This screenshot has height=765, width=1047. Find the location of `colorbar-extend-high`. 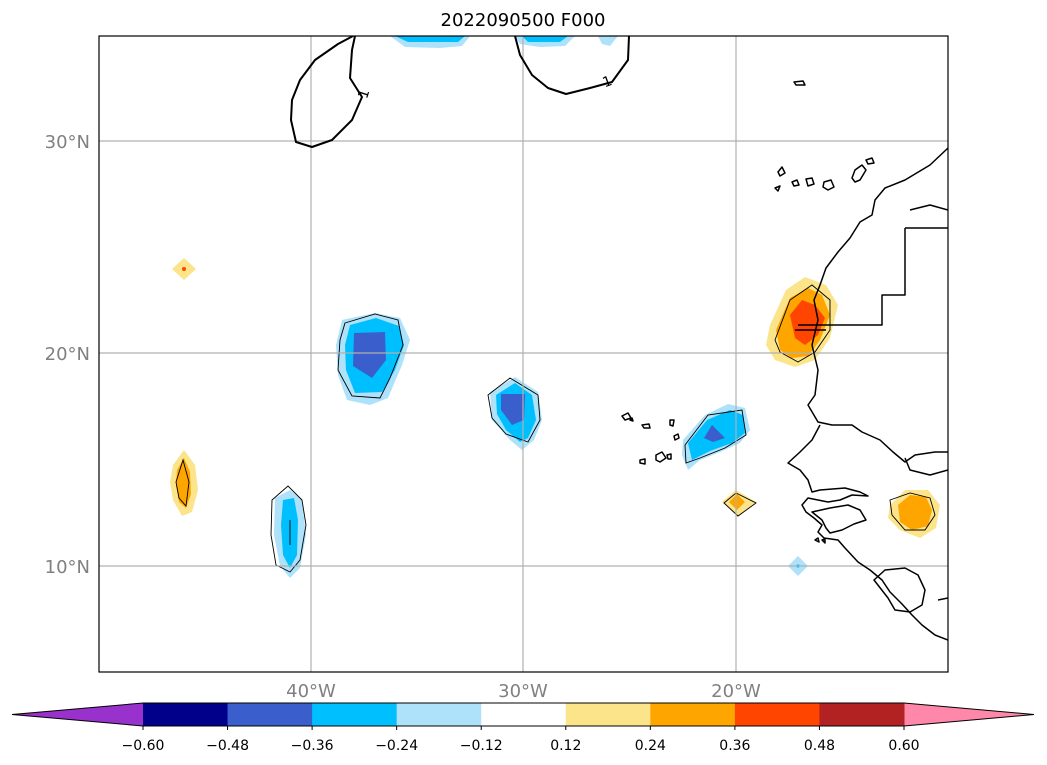

colorbar-extend-high is located at coordinates (969, 714).